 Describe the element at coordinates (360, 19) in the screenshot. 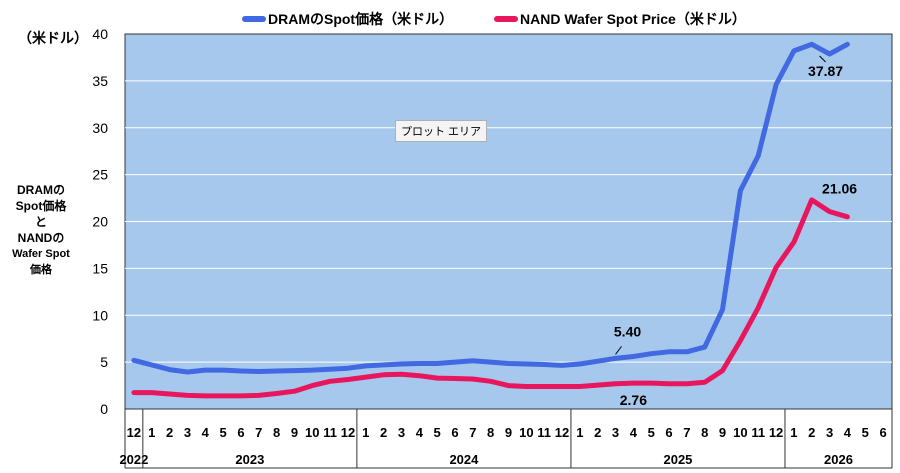

I see `legend-label-dram: DRAMのSpot価格（米ドル）` at that location.